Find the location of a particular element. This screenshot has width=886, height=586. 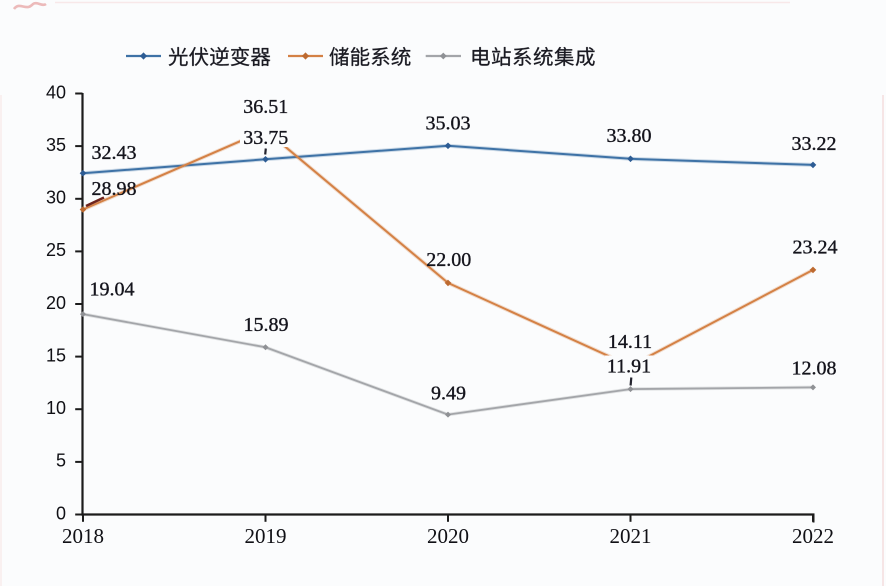

svg-text: 35 is located at coordinates (56, 145).